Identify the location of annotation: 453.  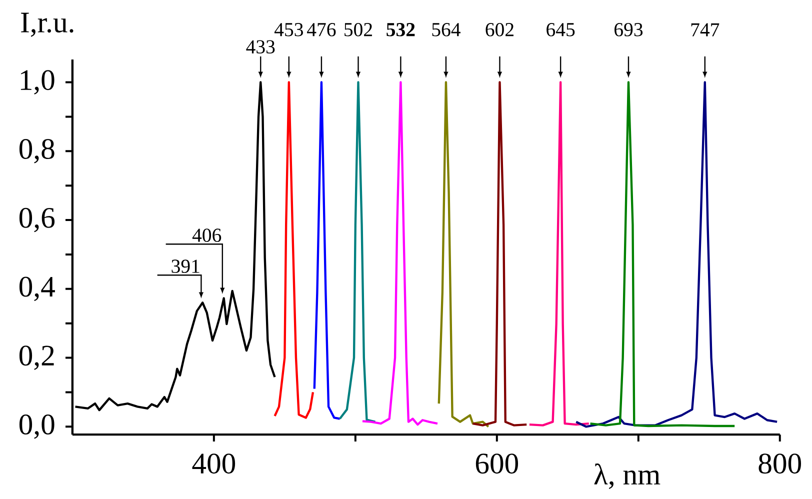
(288, 29).